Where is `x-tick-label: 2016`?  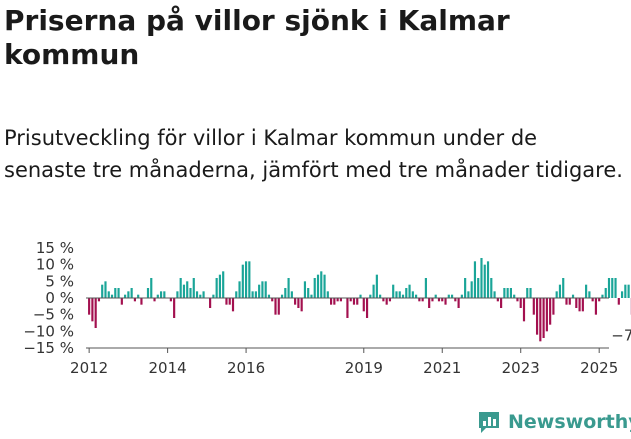
x-tick-label: 2016 is located at coordinates (246, 368).